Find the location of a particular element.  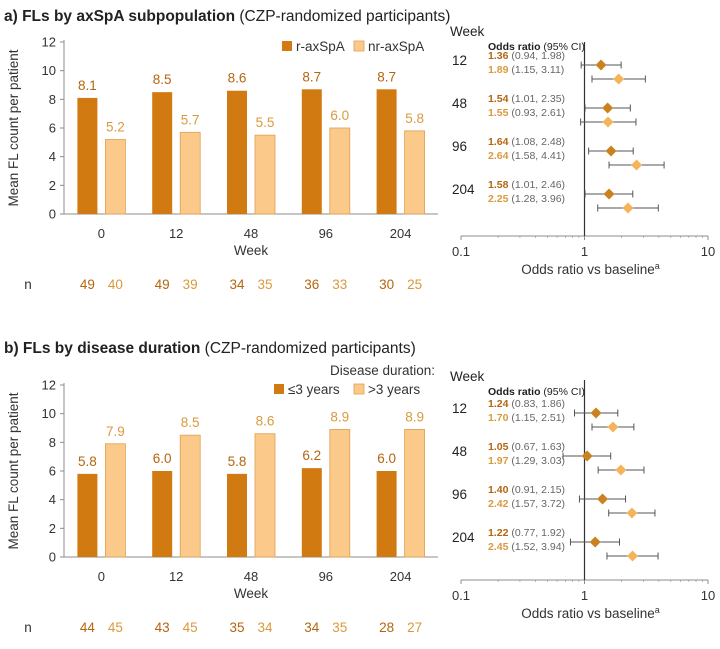

bar-value-label: 6.2 is located at coordinates (311, 455).